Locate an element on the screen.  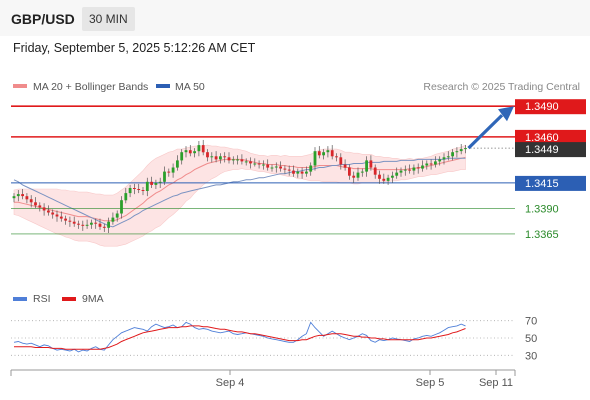
x-tick-label-Sep-11: Sep 11 is located at coordinates (496, 383).